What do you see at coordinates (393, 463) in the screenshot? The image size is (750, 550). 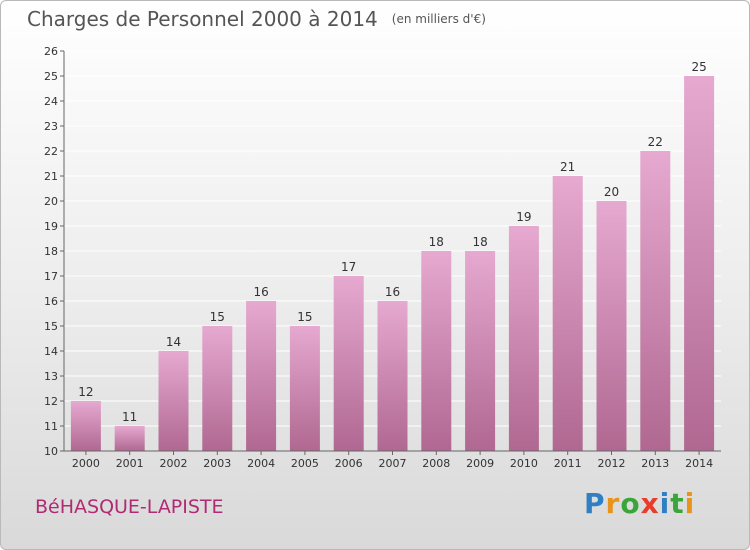 I see `x-tick-label-2007: 2007` at bounding box center [393, 463].